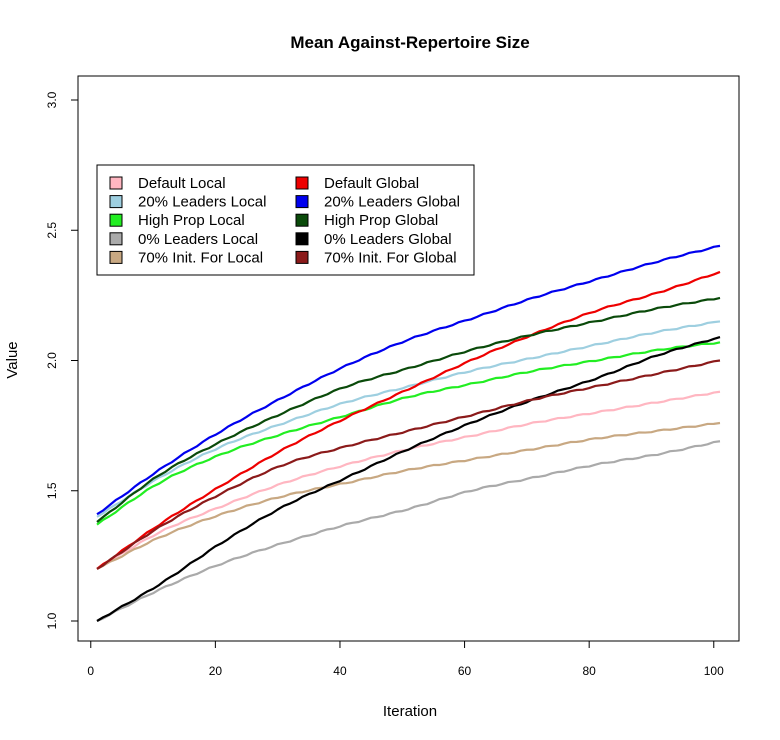  What do you see at coordinates (302, 257) in the screenshot?
I see `legend-swatch-70-init-for-global` at bounding box center [302, 257].